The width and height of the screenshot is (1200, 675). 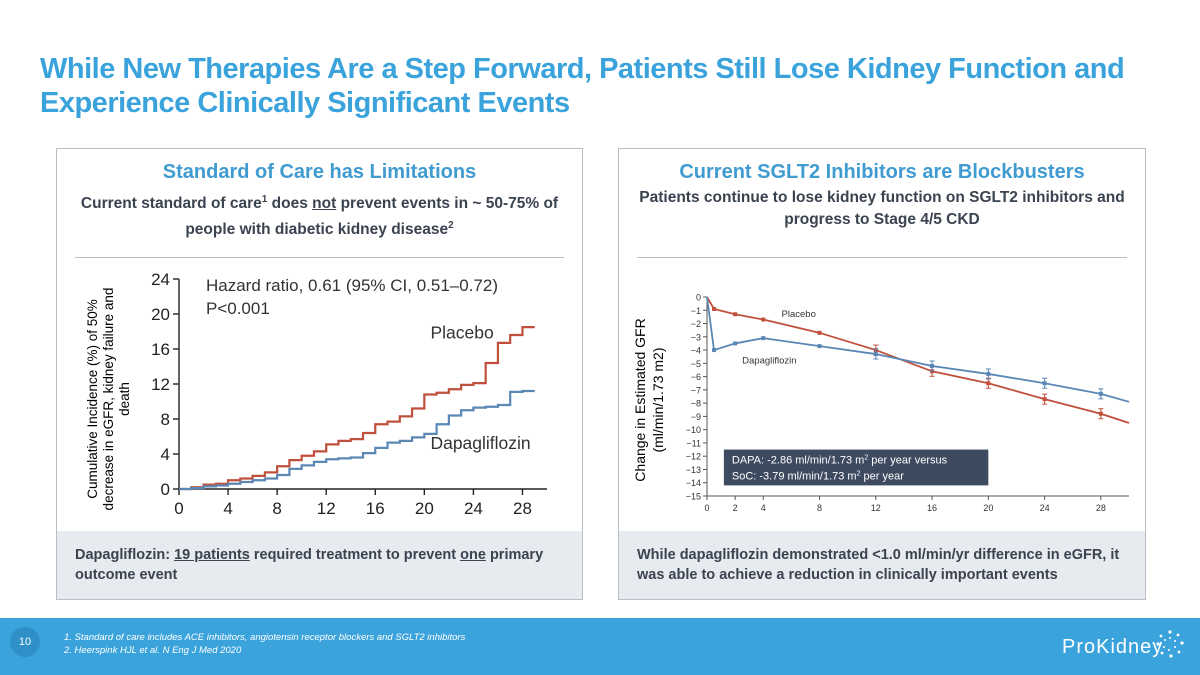 What do you see at coordinates (160, 349) in the screenshot?
I see `y-tick-label: 16` at bounding box center [160, 349].